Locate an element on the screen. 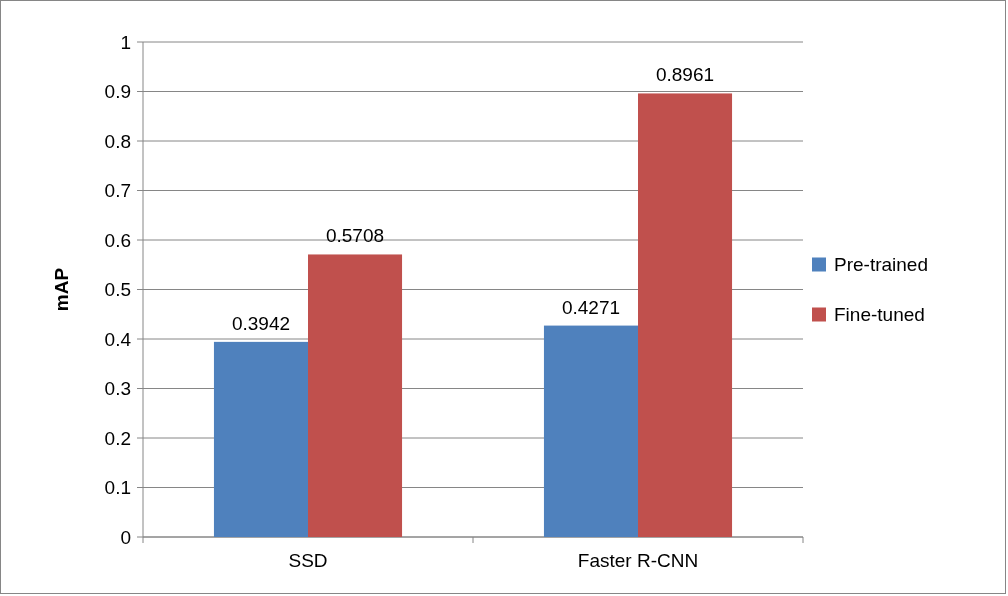 The image size is (1008, 596). y-tick-label: 0.9 is located at coordinates (117, 92).